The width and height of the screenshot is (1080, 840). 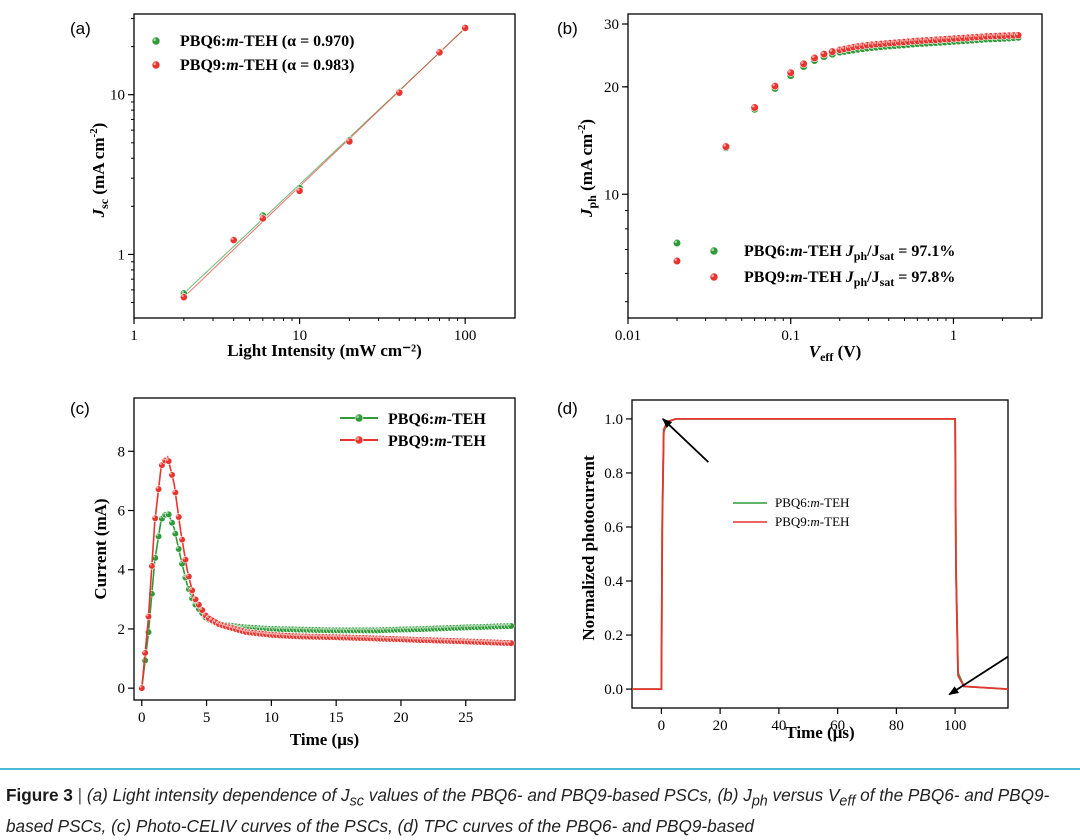 I want to click on legend-text: PBQ6:, so click(x=203, y=41).